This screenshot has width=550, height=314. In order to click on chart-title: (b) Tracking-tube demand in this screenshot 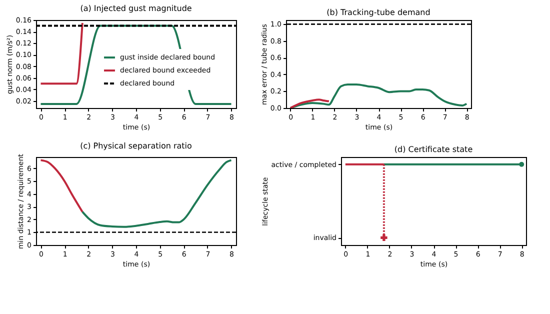, I will do `click(378, 12)`.